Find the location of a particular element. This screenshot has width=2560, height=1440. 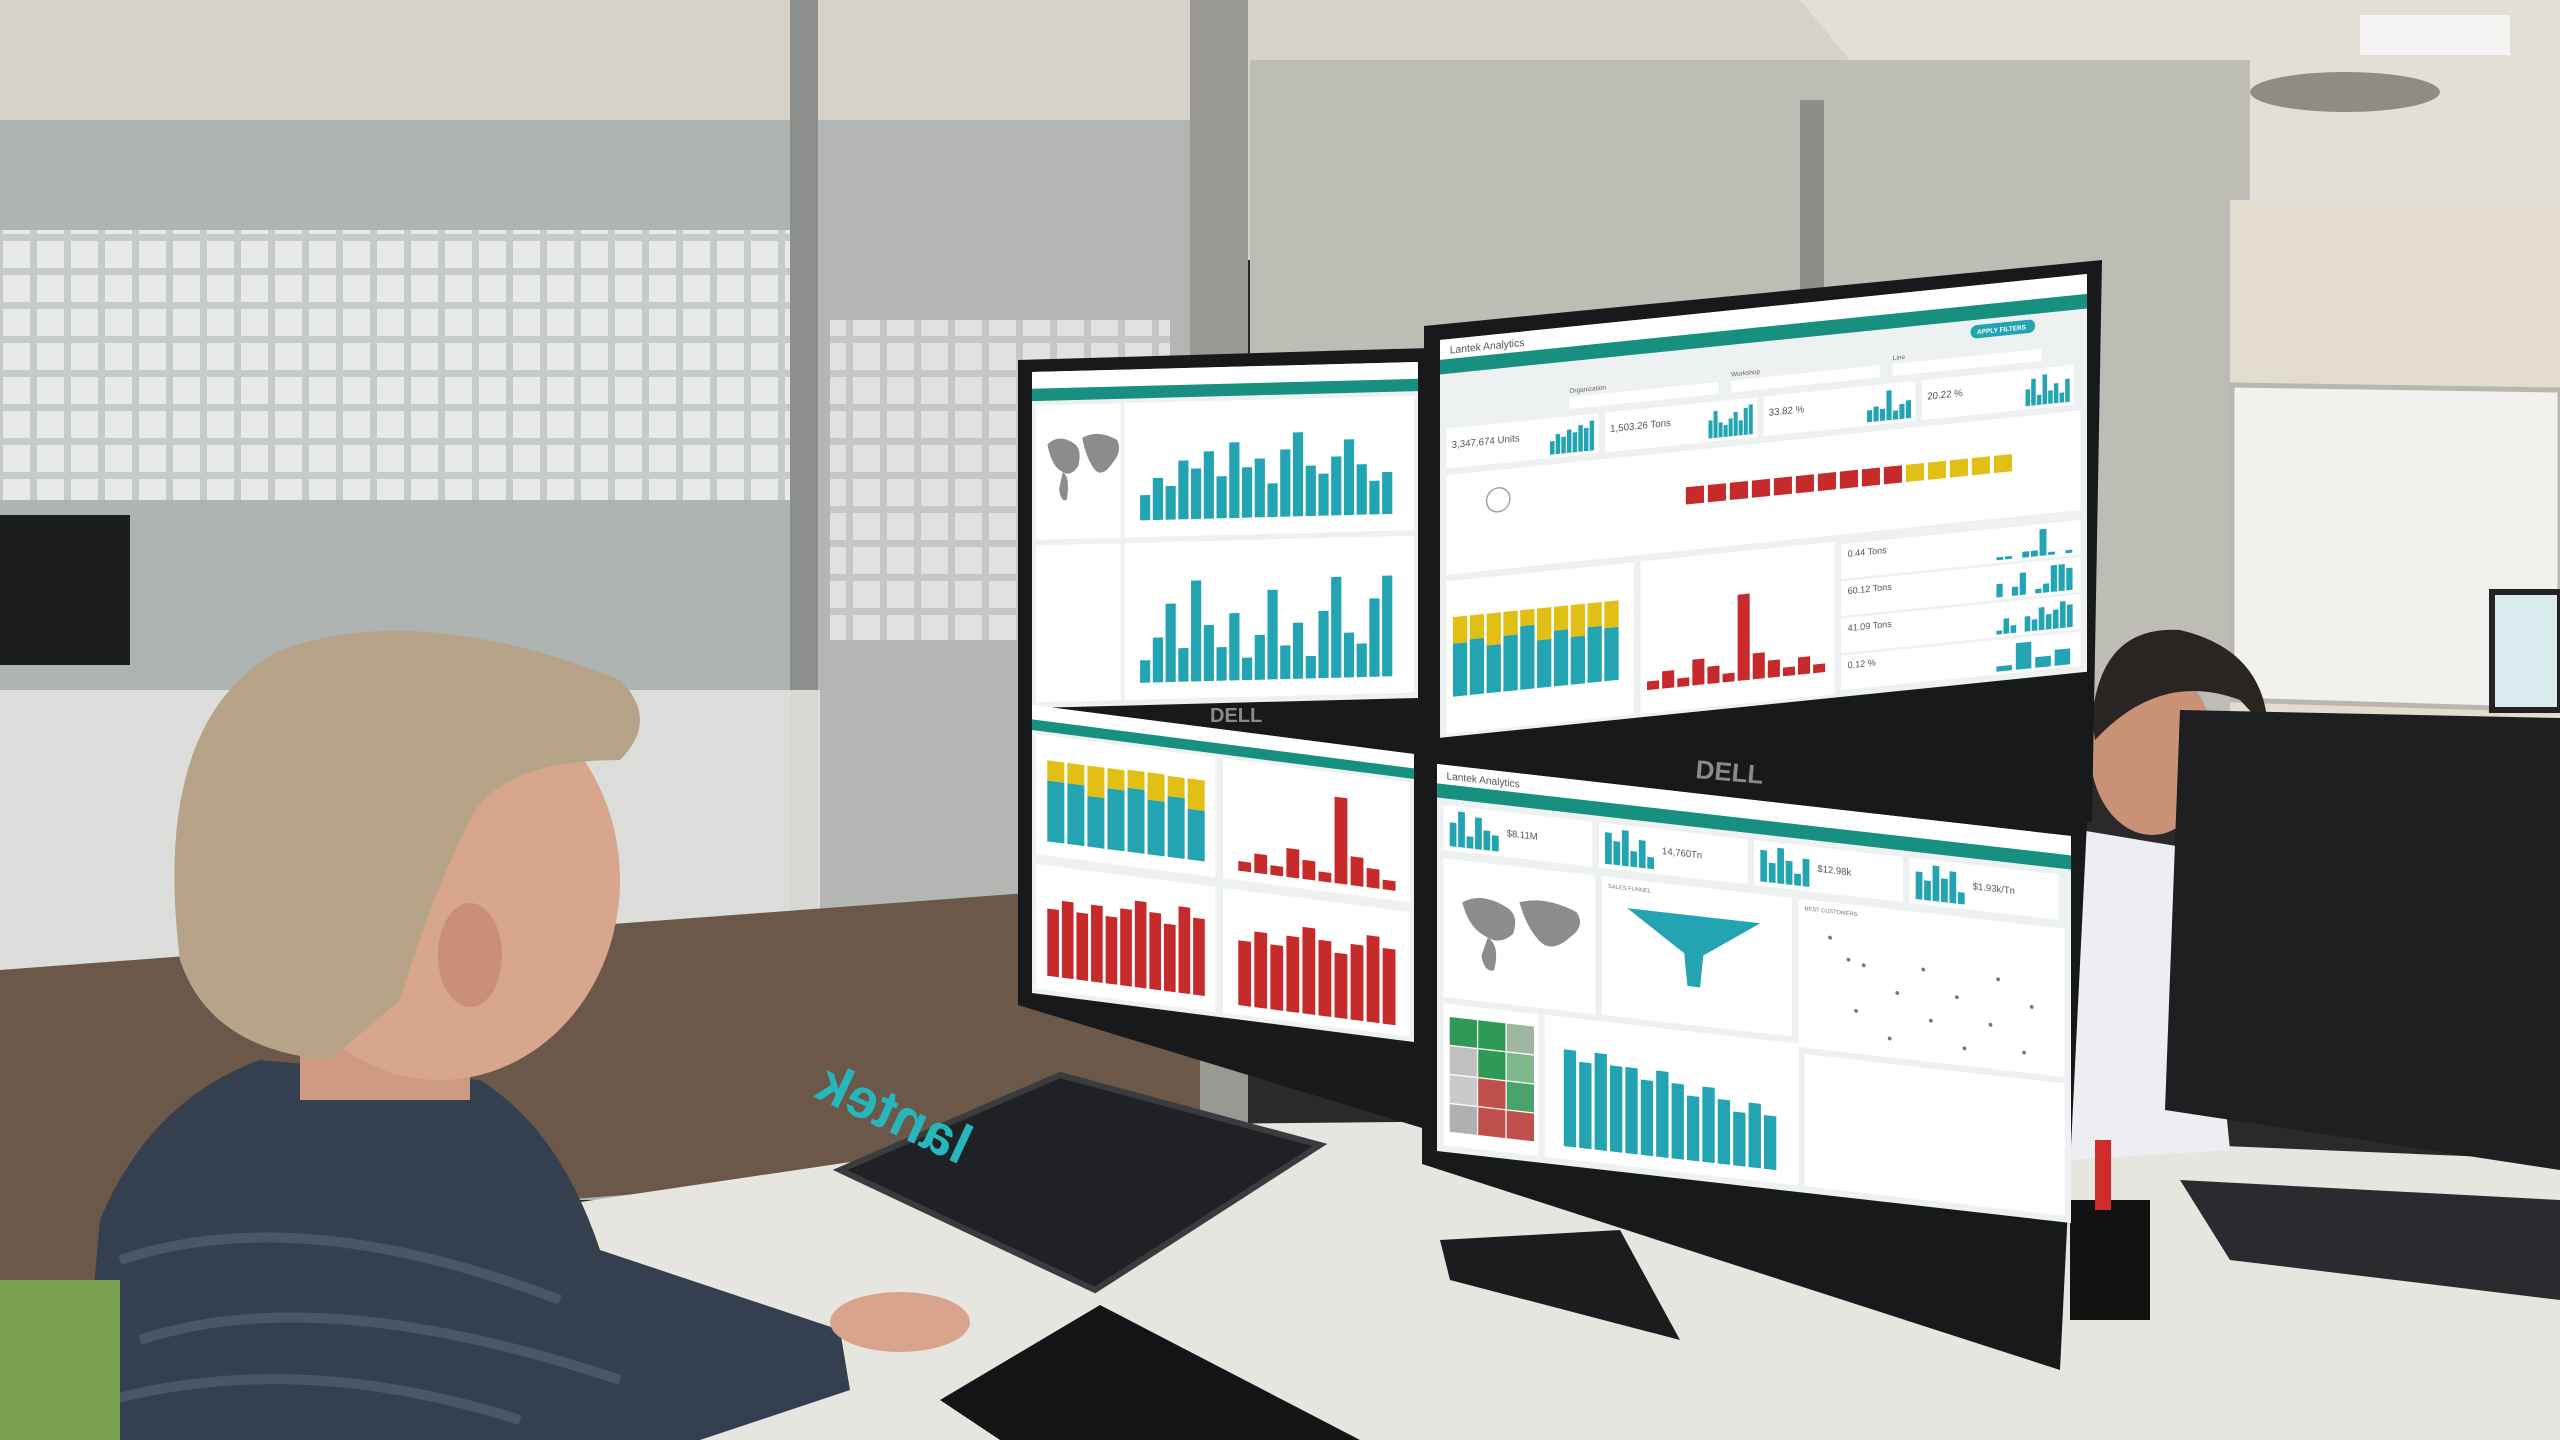

filter-label: Workshop is located at coordinates (1745, 374).